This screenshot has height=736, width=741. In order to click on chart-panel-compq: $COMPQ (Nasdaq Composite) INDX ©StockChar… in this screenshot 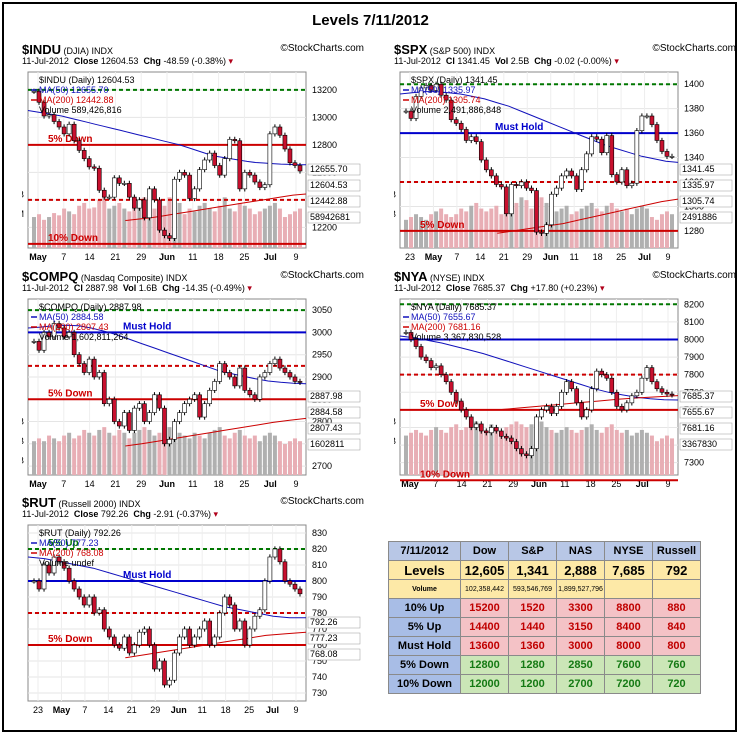, I will do `click(195, 380)`.